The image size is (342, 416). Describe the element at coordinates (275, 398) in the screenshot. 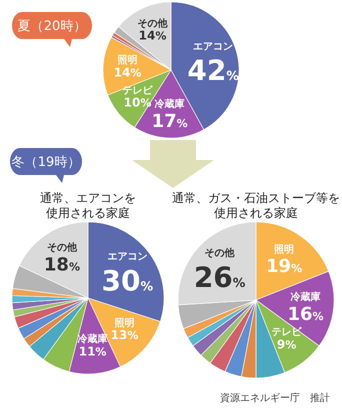

I see `text: 資源エネルギー庁 推計` at that location.